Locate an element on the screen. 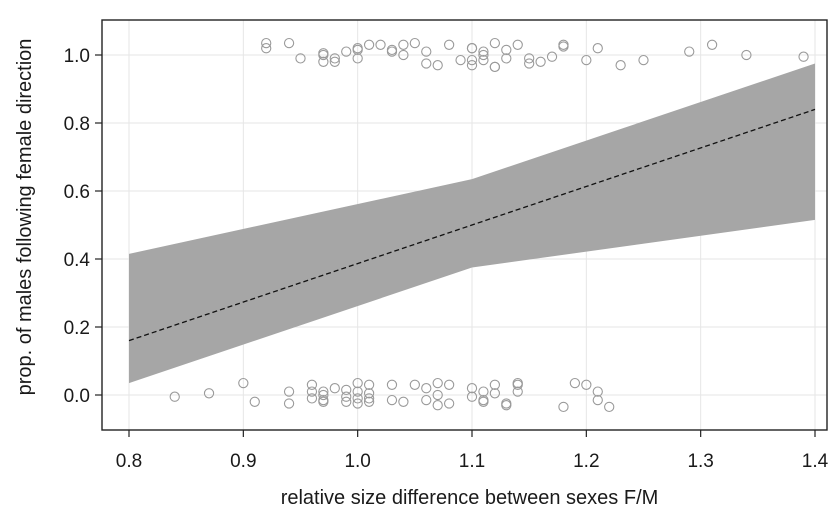  y-tick-label: 0.6 is located at coordinates (77, 192).